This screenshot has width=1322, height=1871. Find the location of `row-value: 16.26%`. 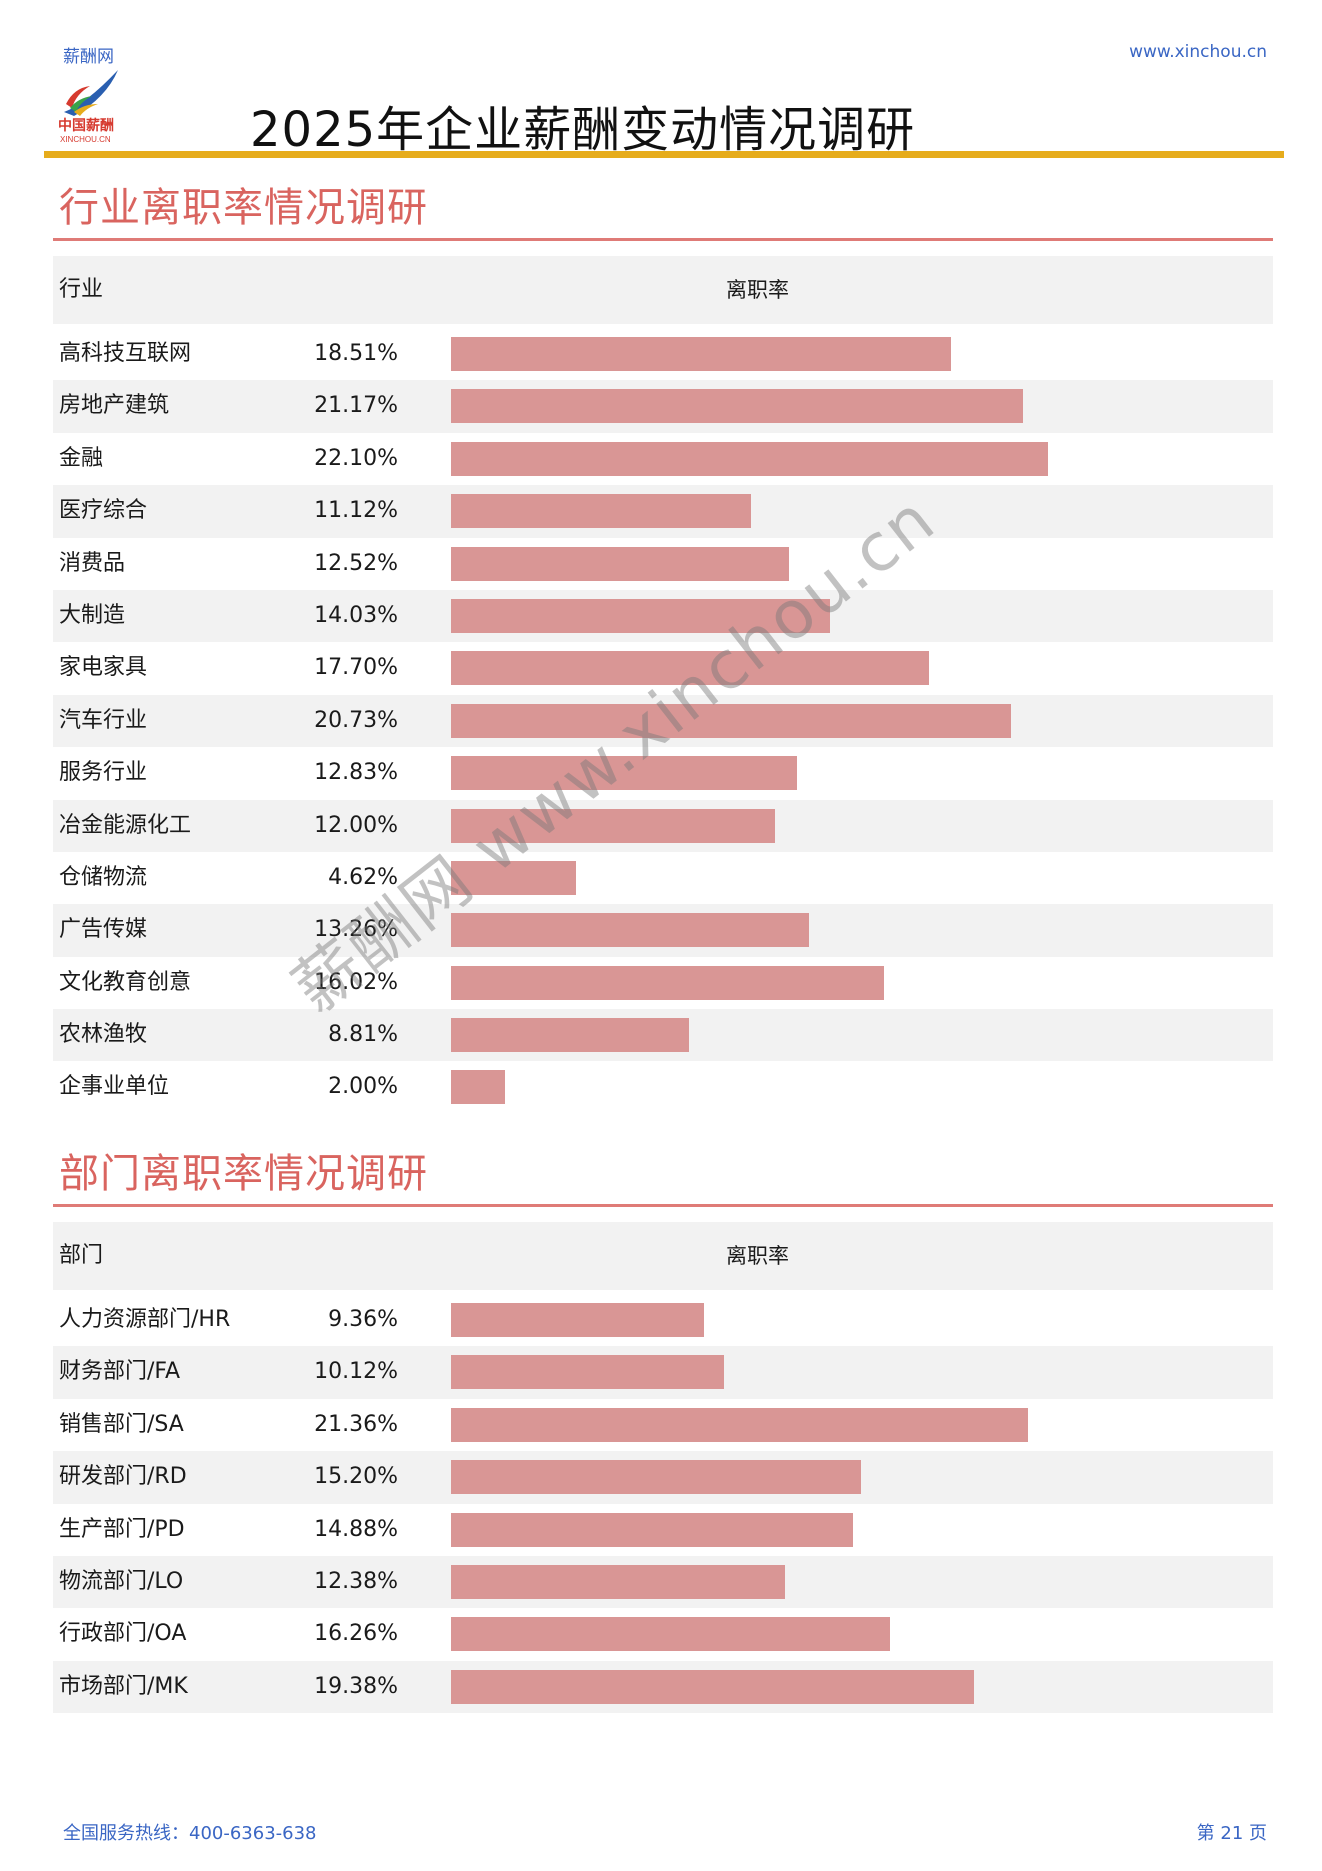

row-value: 16.26% is located at coordinates (356, 1634).